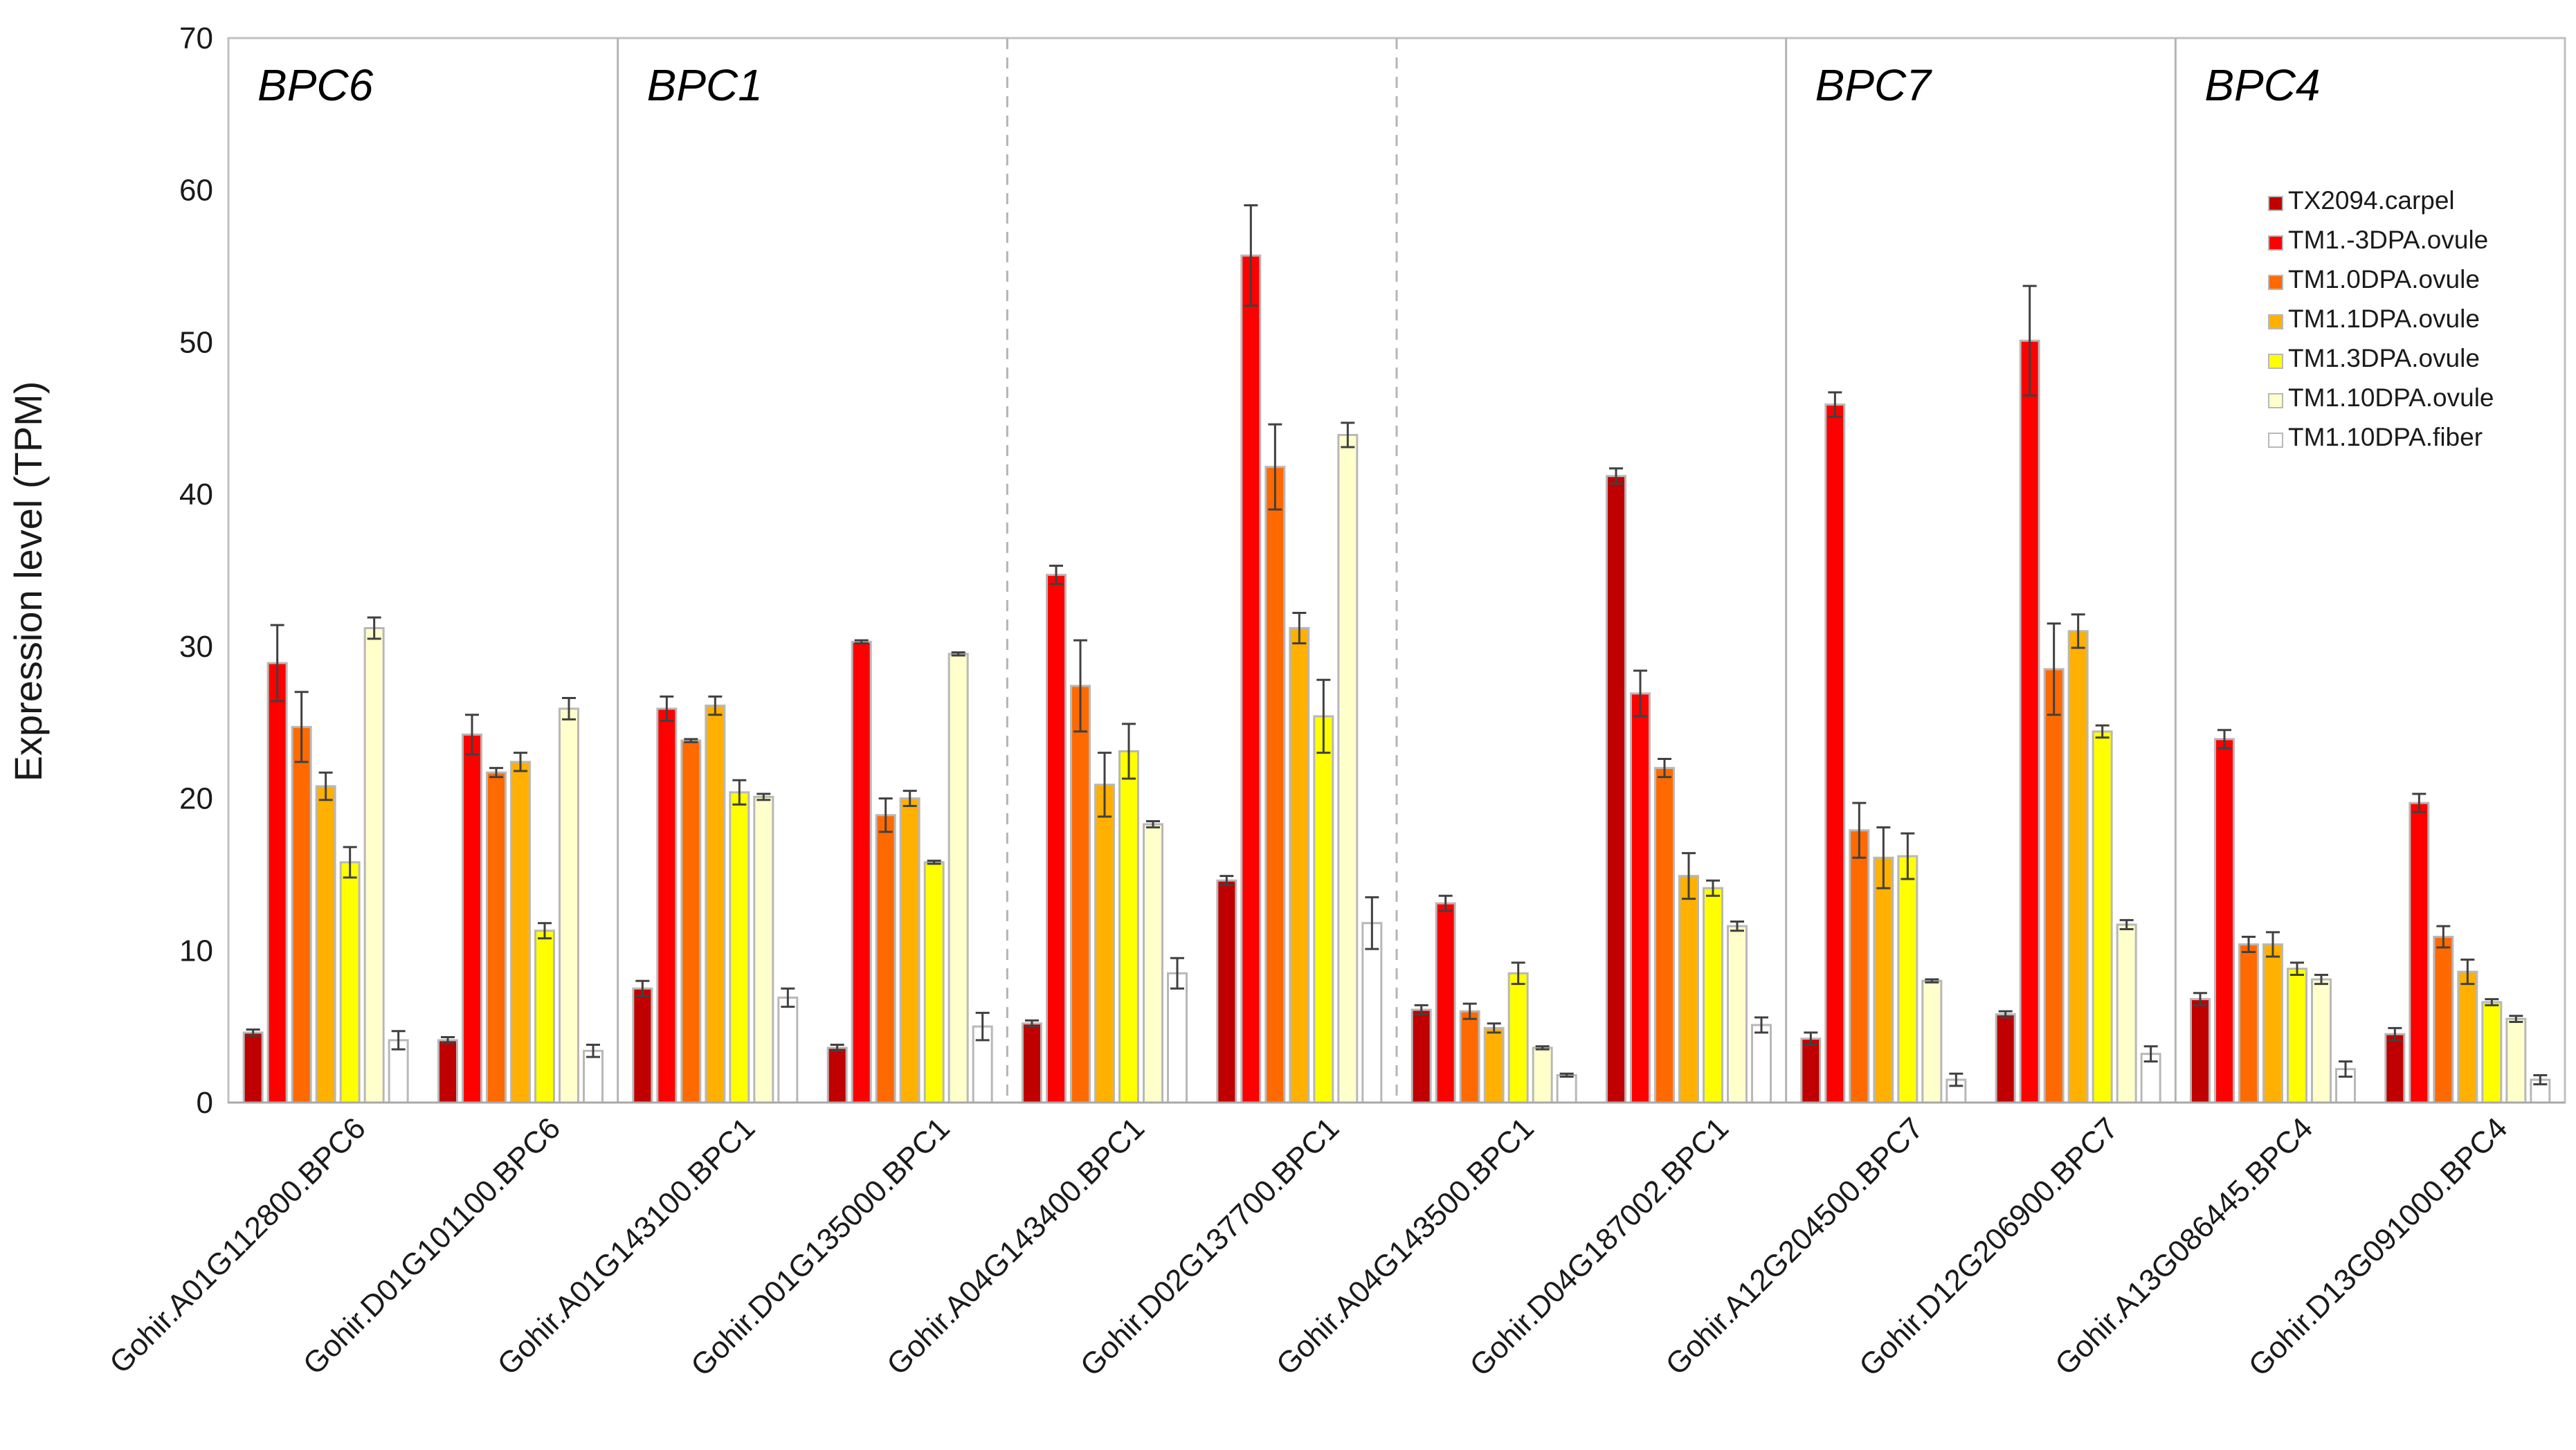 This screenshot has width=2576, height=1450. Describe the element at coordinates (2384, 279) in the screenshot. I see `legend-label: TM1.0DPA.ovule` at that location.